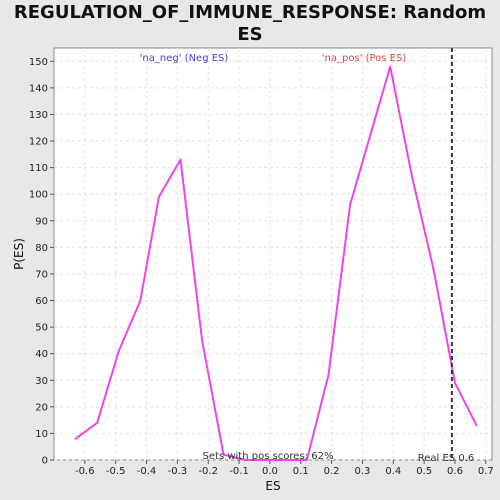 This screenshot has height=500, width=500. I want to click on y-tick-label: 60, so click(41, 301).